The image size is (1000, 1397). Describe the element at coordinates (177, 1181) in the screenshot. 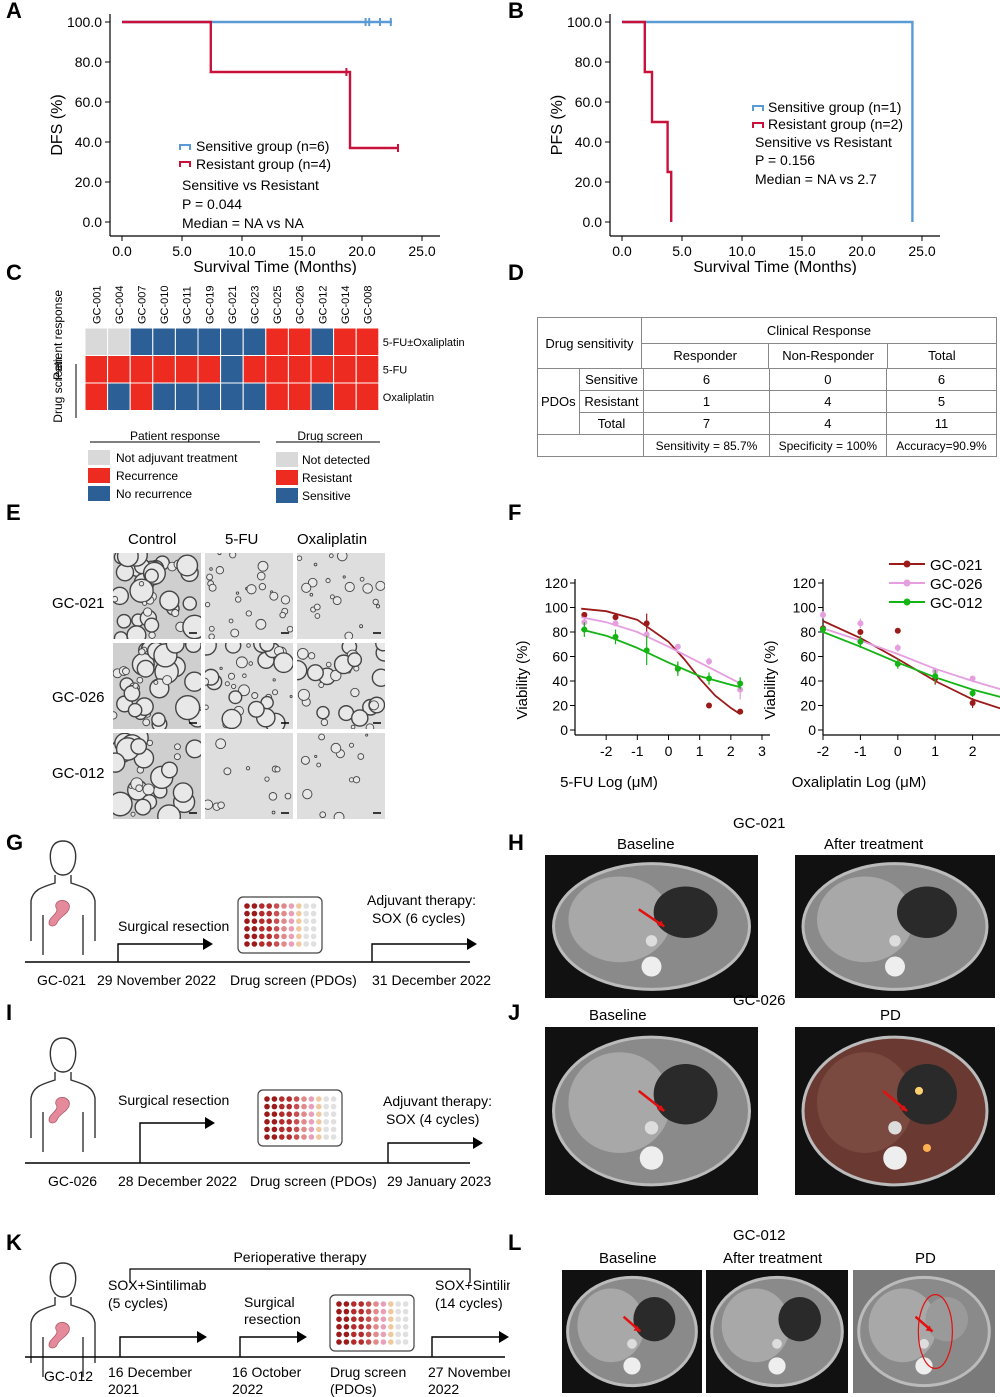

I see `i-date1: 28 December 2022` at that location.